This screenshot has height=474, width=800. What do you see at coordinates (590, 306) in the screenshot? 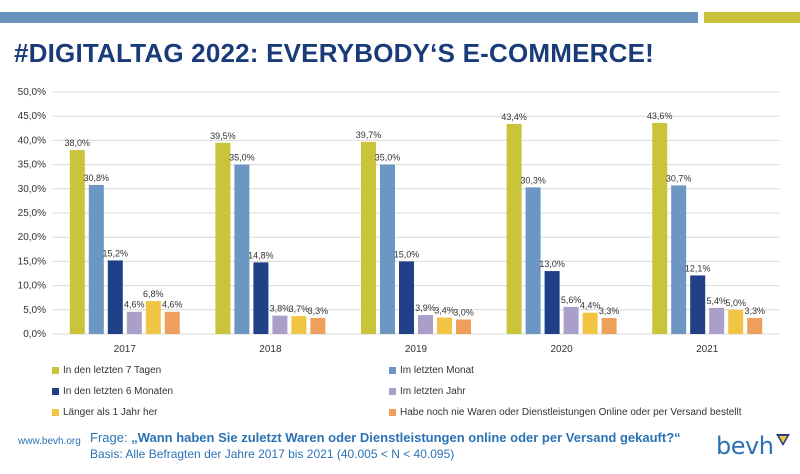
I see `bar-value-label: 4,4%` at bounding box center [590, 306].